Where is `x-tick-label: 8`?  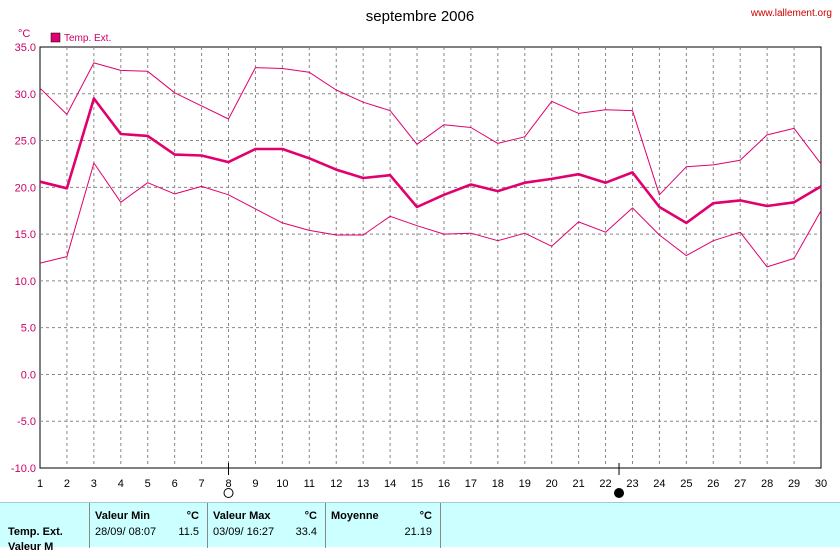
x-tick-label: 8 is located at coordinates (228, 484).